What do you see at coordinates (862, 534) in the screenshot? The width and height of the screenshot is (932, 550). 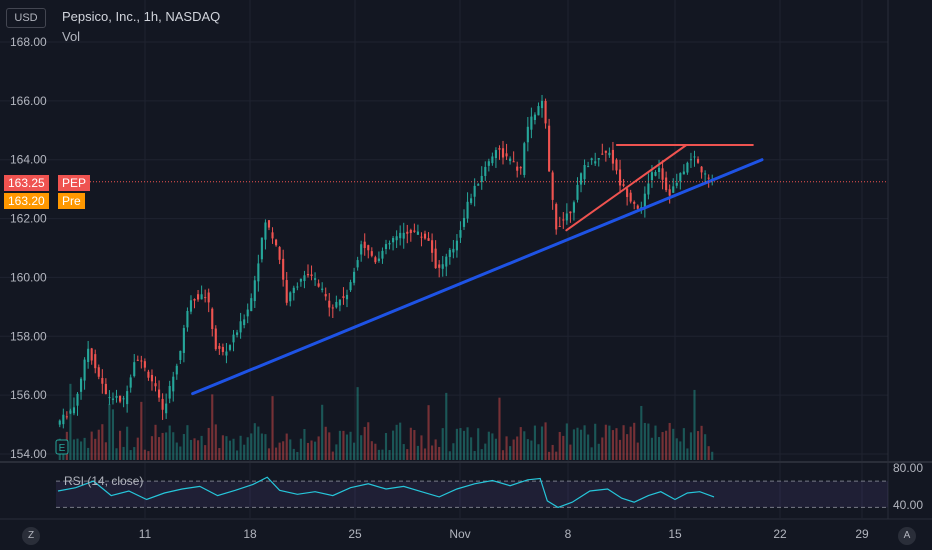 I see `x-axis-label: 29` at bounding box center [862, 534].